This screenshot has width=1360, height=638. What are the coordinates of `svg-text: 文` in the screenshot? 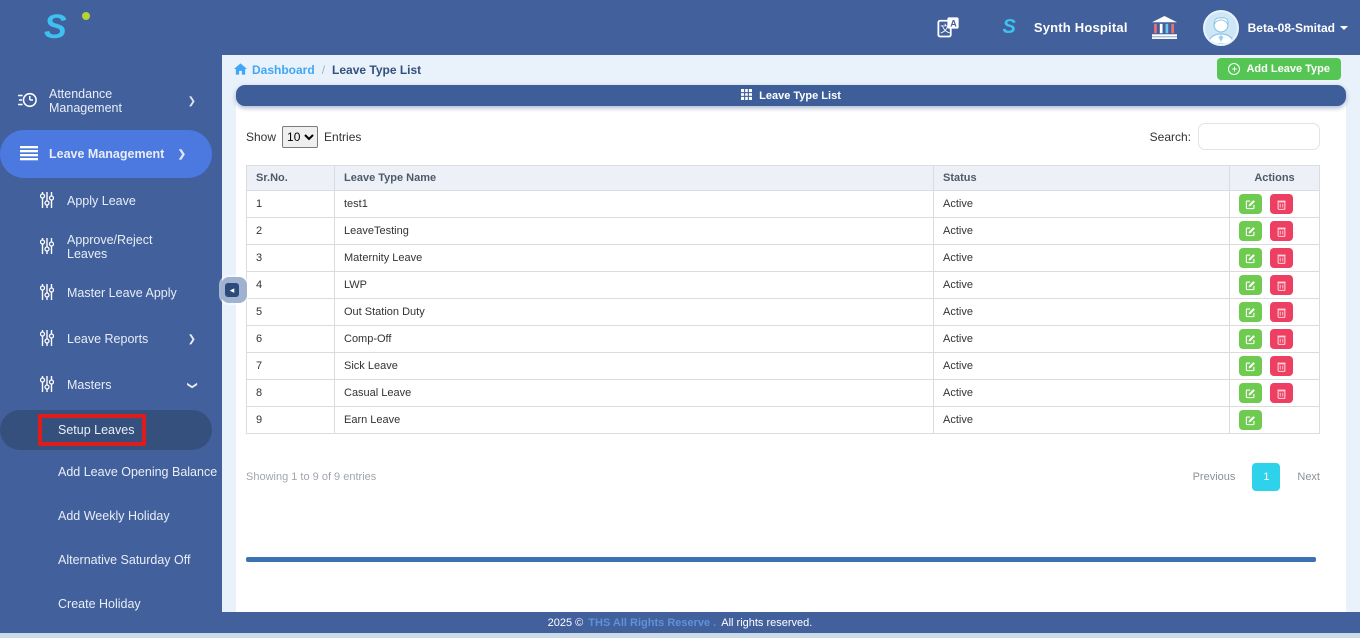 It's located at (946, 29).